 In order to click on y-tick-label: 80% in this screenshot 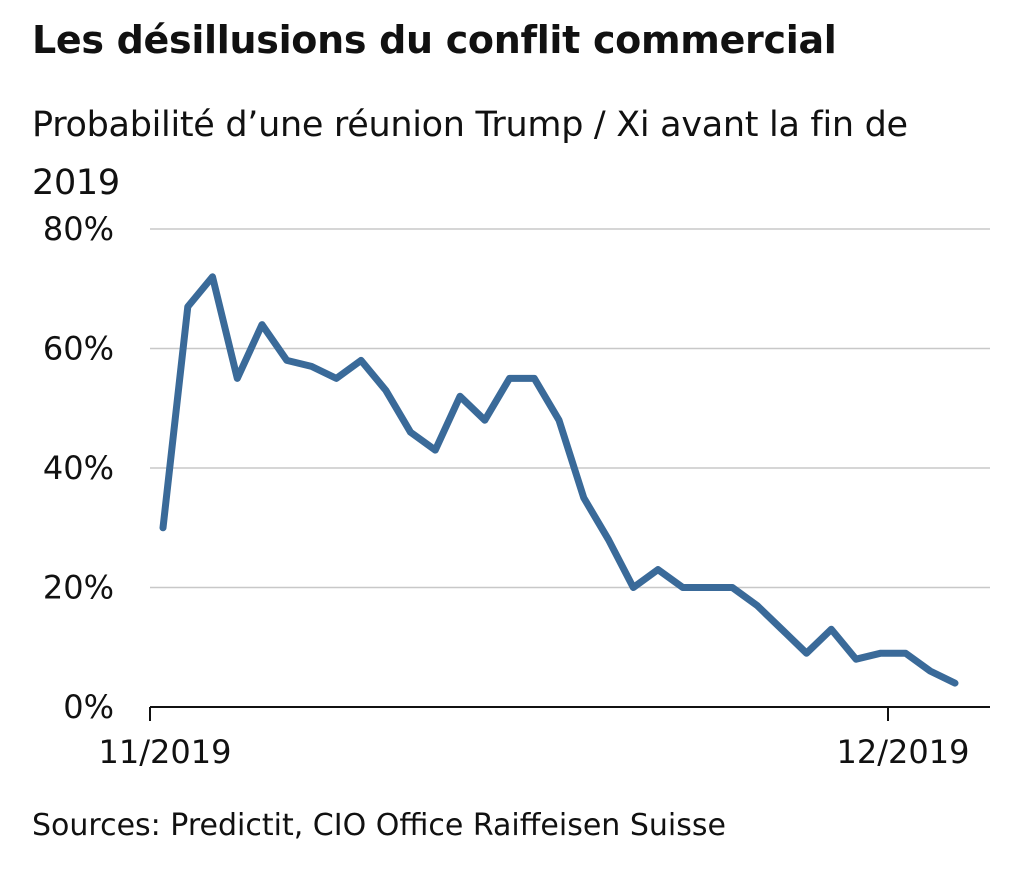, I will do `click(78, 229)`.